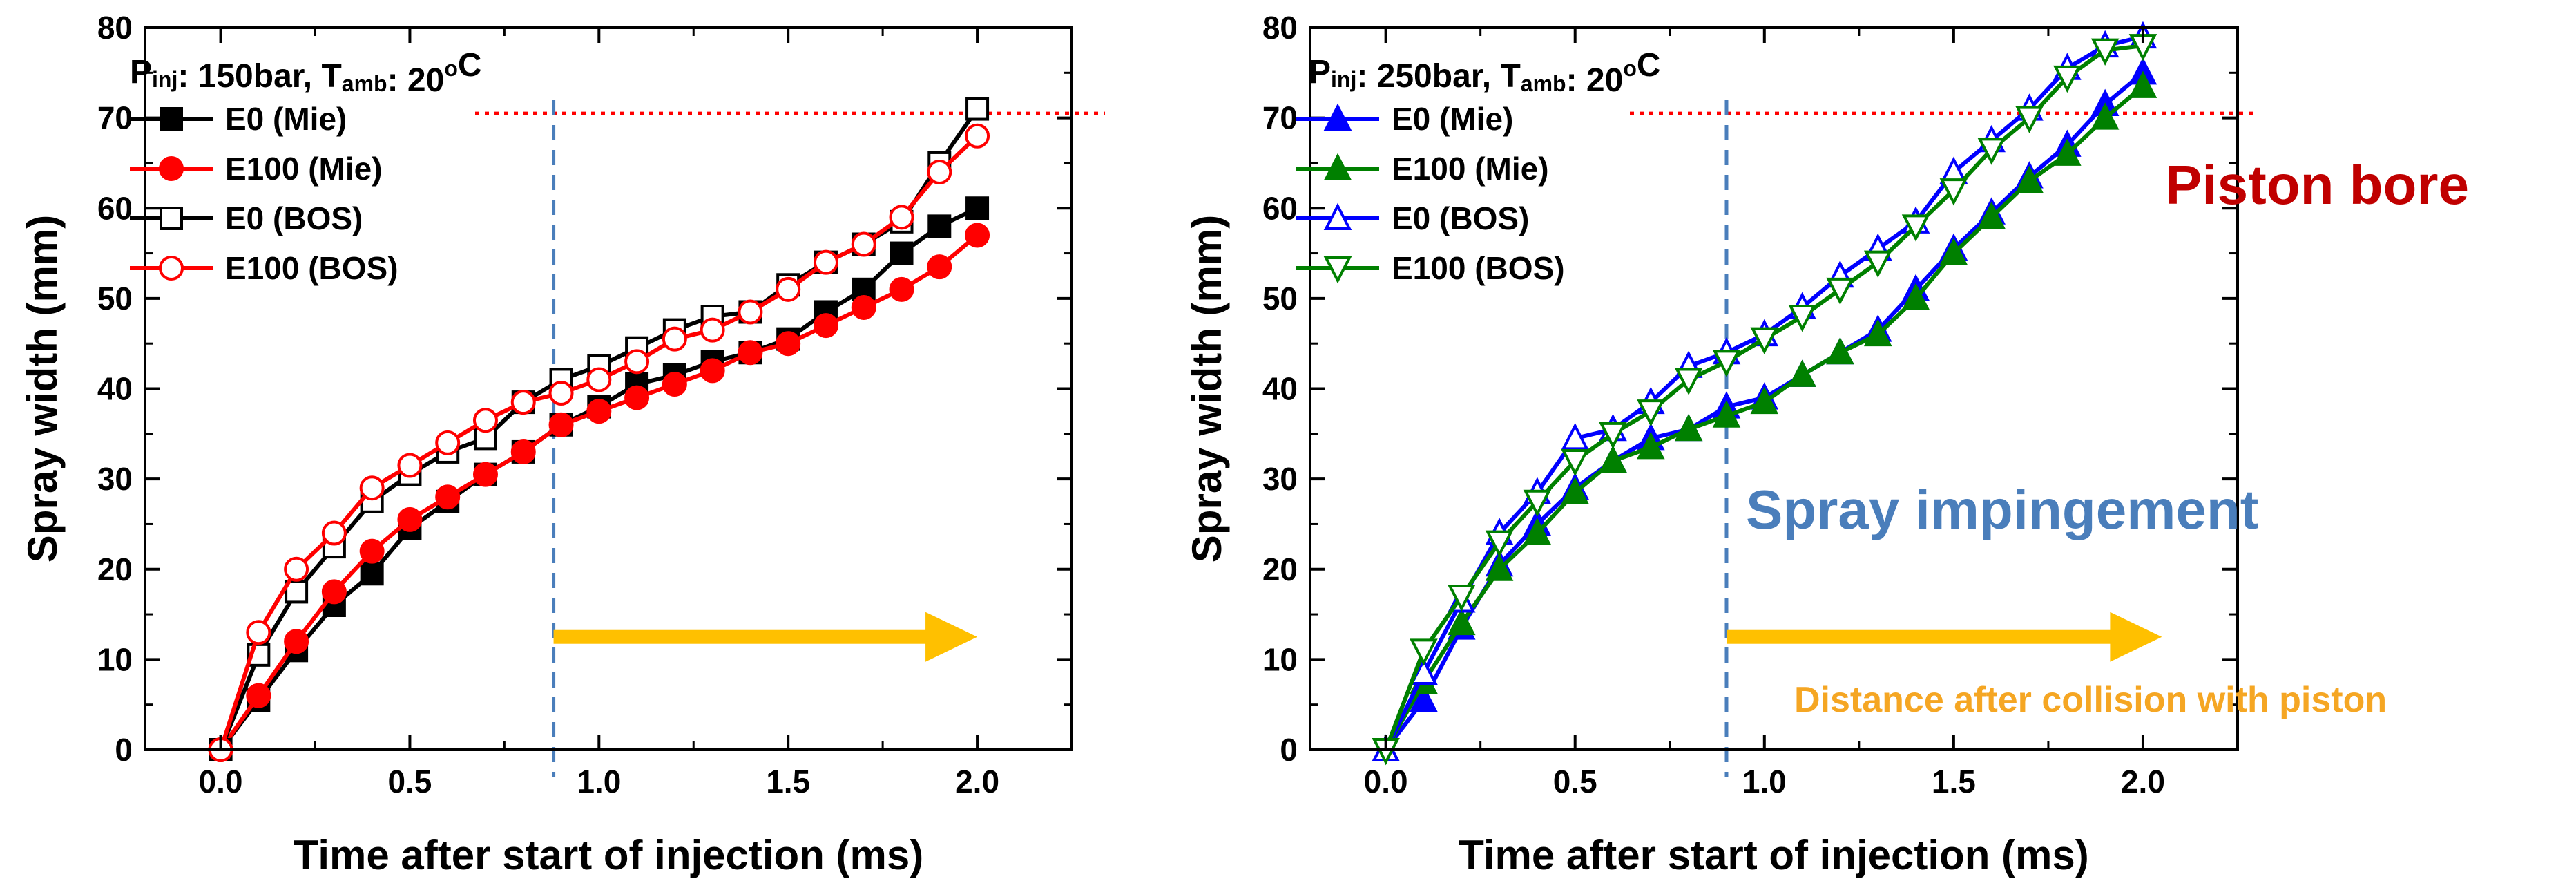  I want to click on condition-part: : 150bar,, so click(249, 76).